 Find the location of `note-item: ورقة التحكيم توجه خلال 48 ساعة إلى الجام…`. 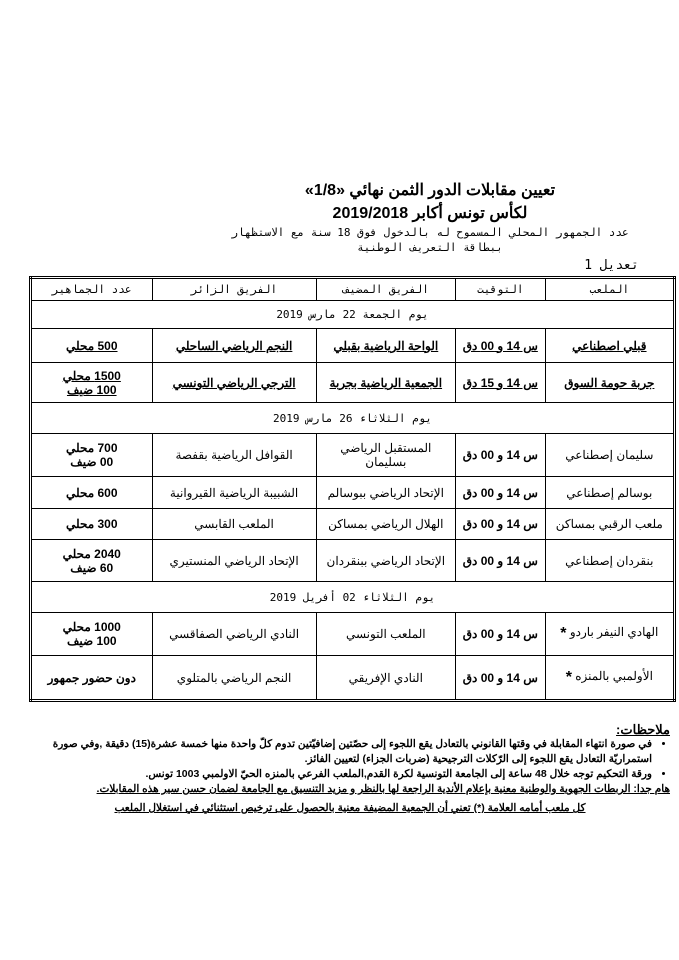

note-item: ورقة التحكيم توجه خلال 48 ساعة إلى الجام… is located at coordinates (341, 774).